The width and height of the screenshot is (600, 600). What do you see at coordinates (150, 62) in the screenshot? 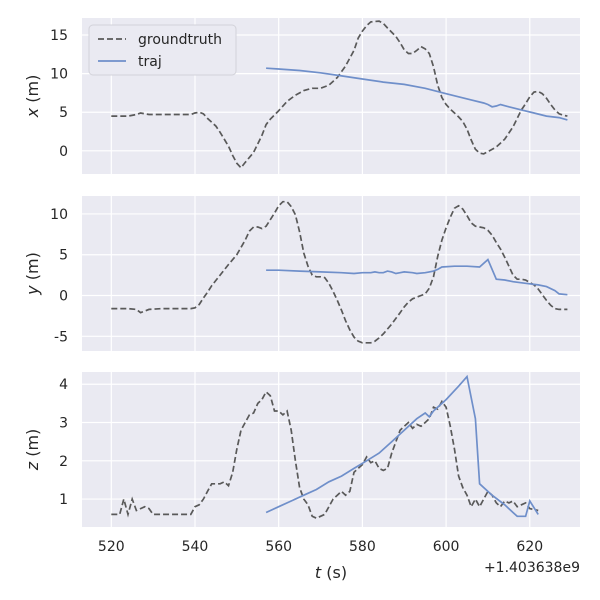
I see `legend-label: traj` at bounding box center [150, 62].